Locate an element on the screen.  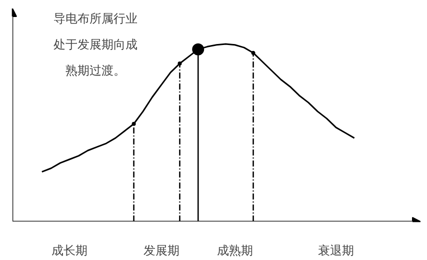
annotation: 导电布所属行业处于发展期向成熟期过渡。 is located at coordinates (96, 45).